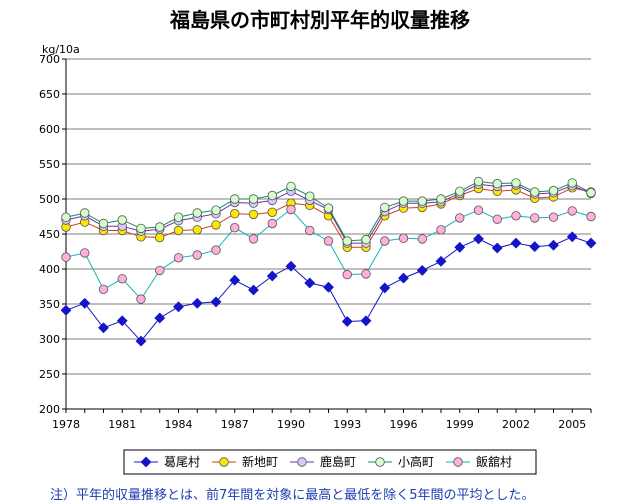  I want to click on legend-item: 葛尾村, so click(167, 462).